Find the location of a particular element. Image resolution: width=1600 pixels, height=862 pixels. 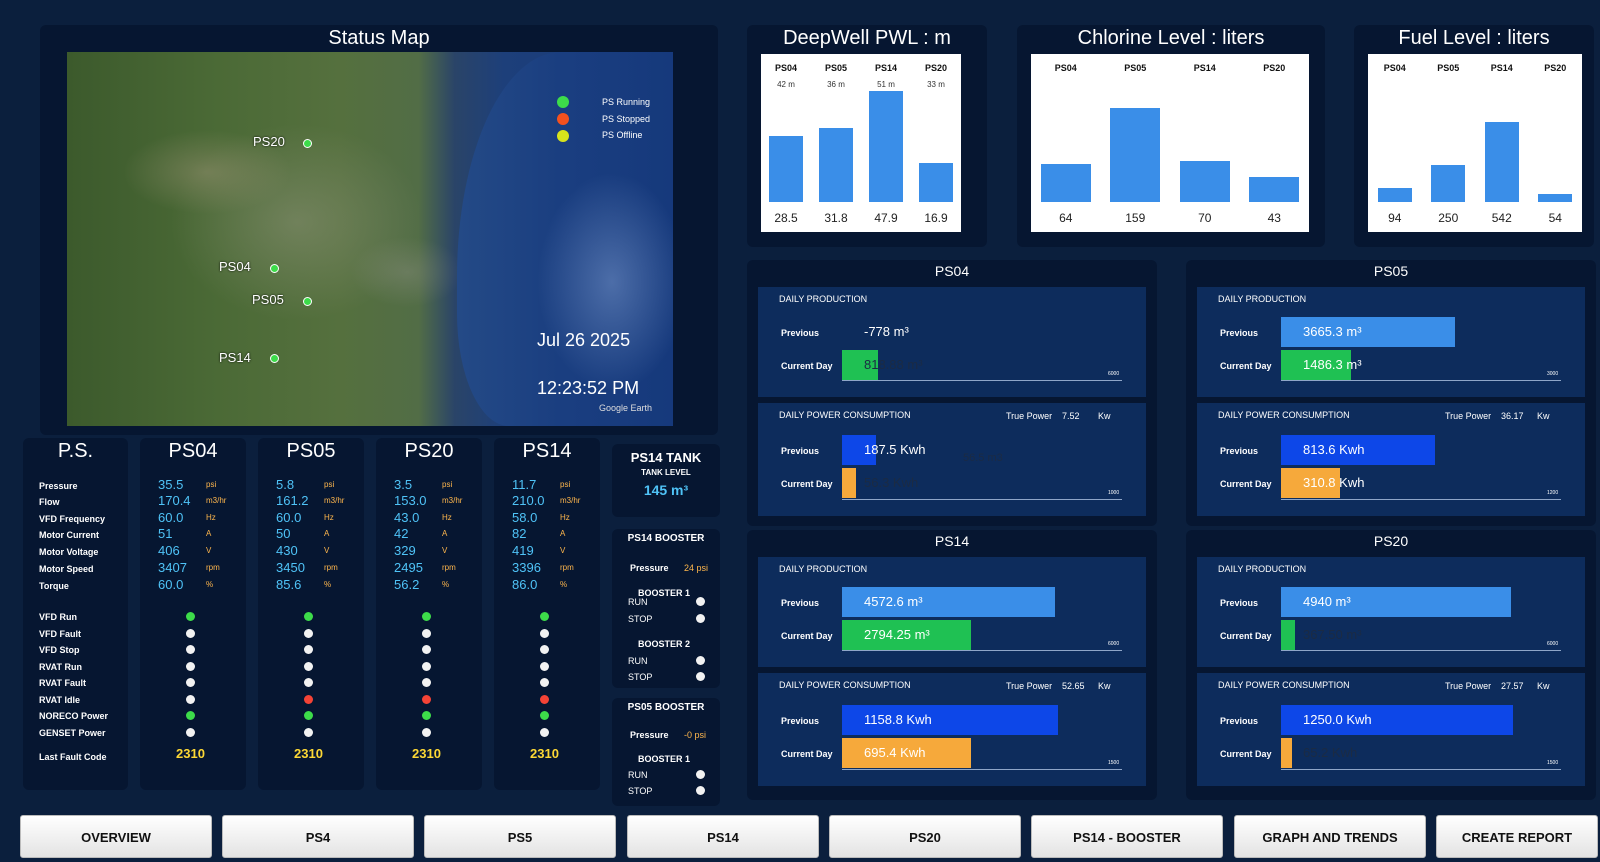

map-date: Jul 26 2025 is located at coordinates (584, 340).